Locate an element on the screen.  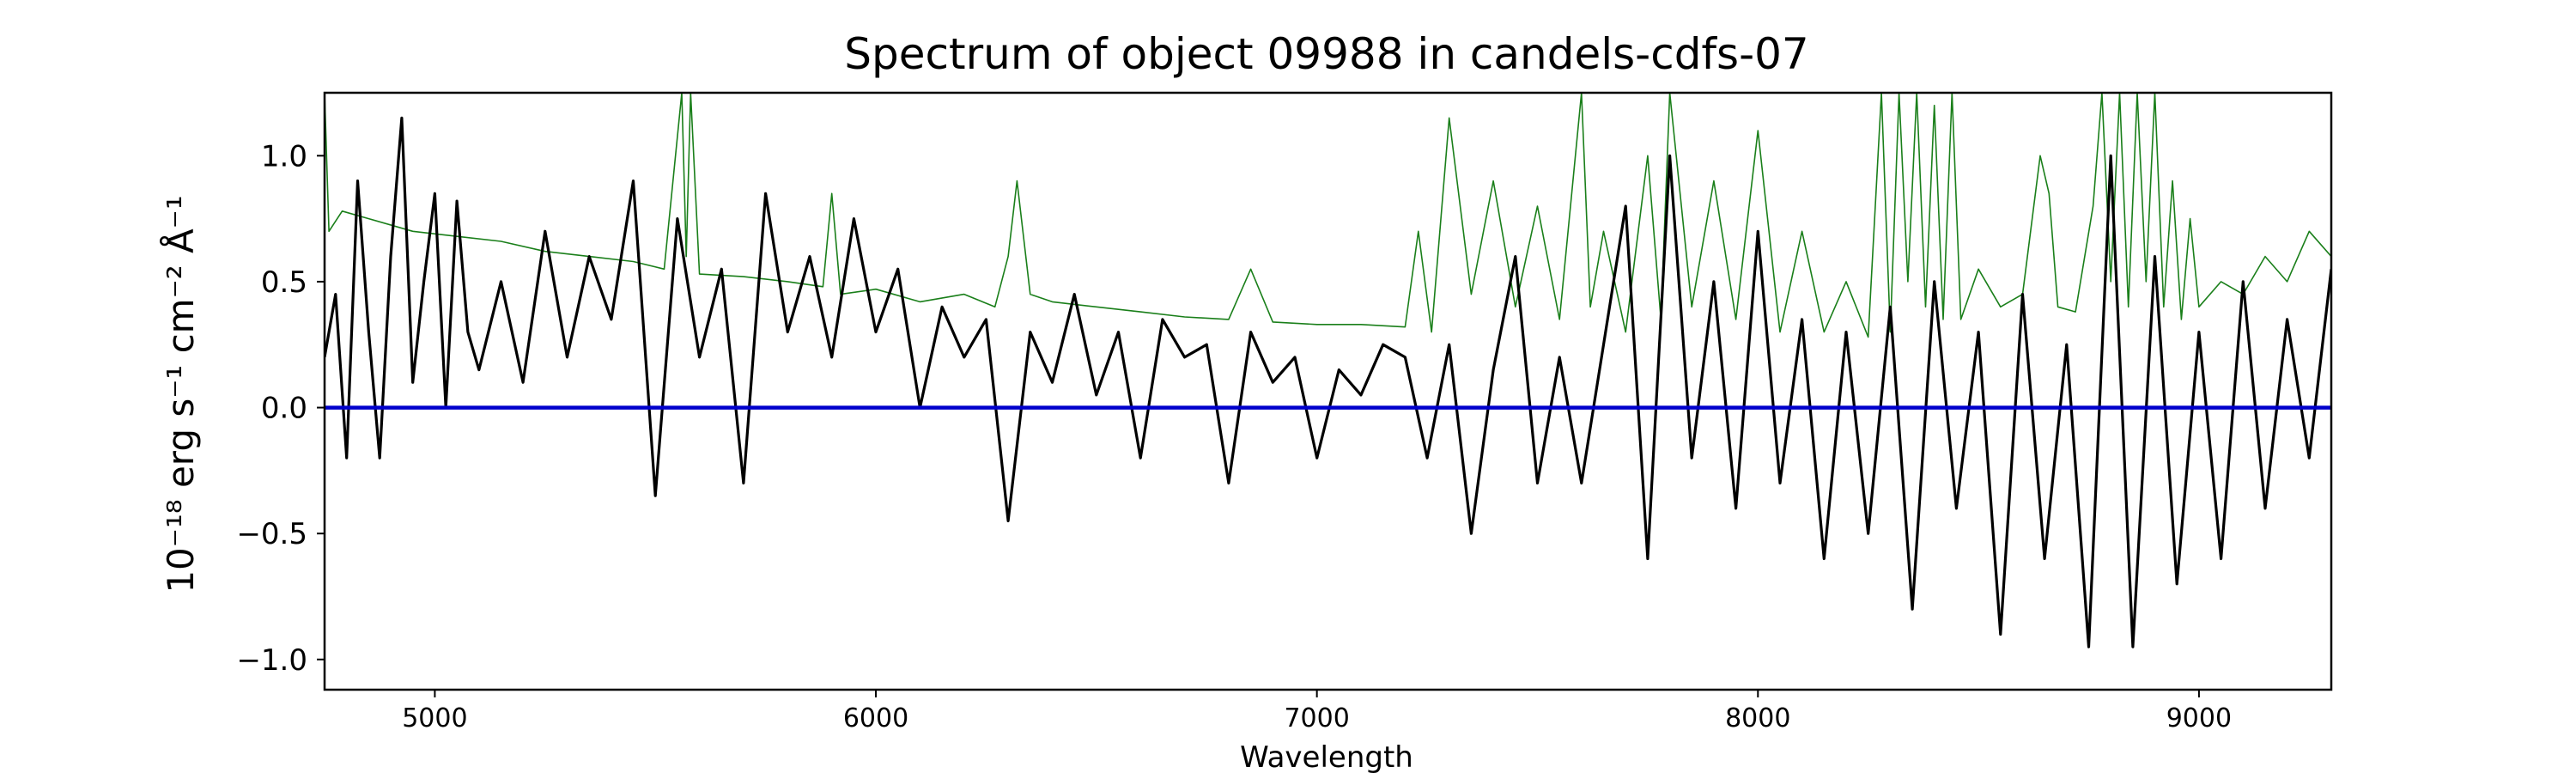
y-tick-label: 0.5 is located at coordinates (284, 282).